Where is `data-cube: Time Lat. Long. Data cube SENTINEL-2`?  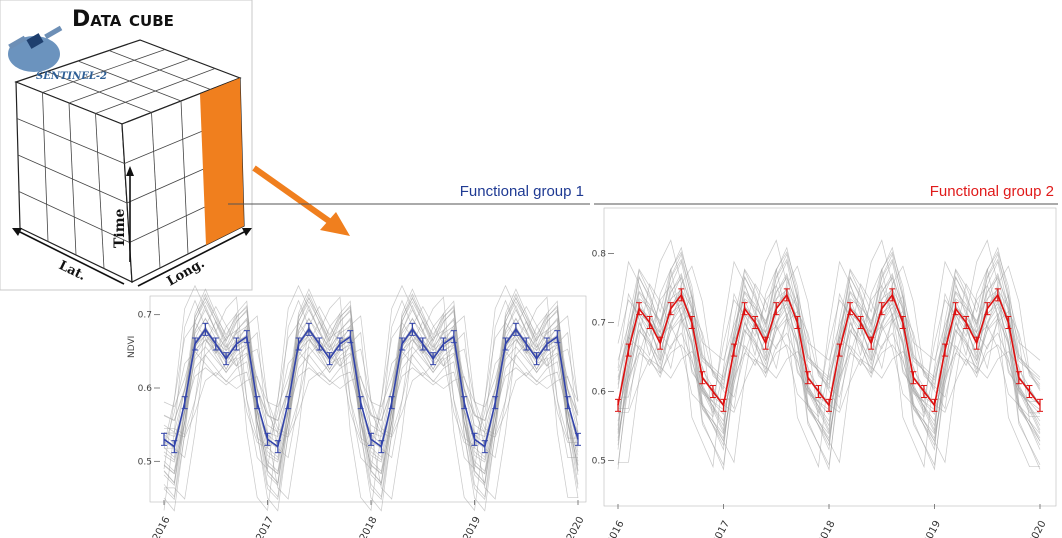 data-cube: Time Lat. Long. Data cube SENTINEL-2 is located at coordinates (126, 145).